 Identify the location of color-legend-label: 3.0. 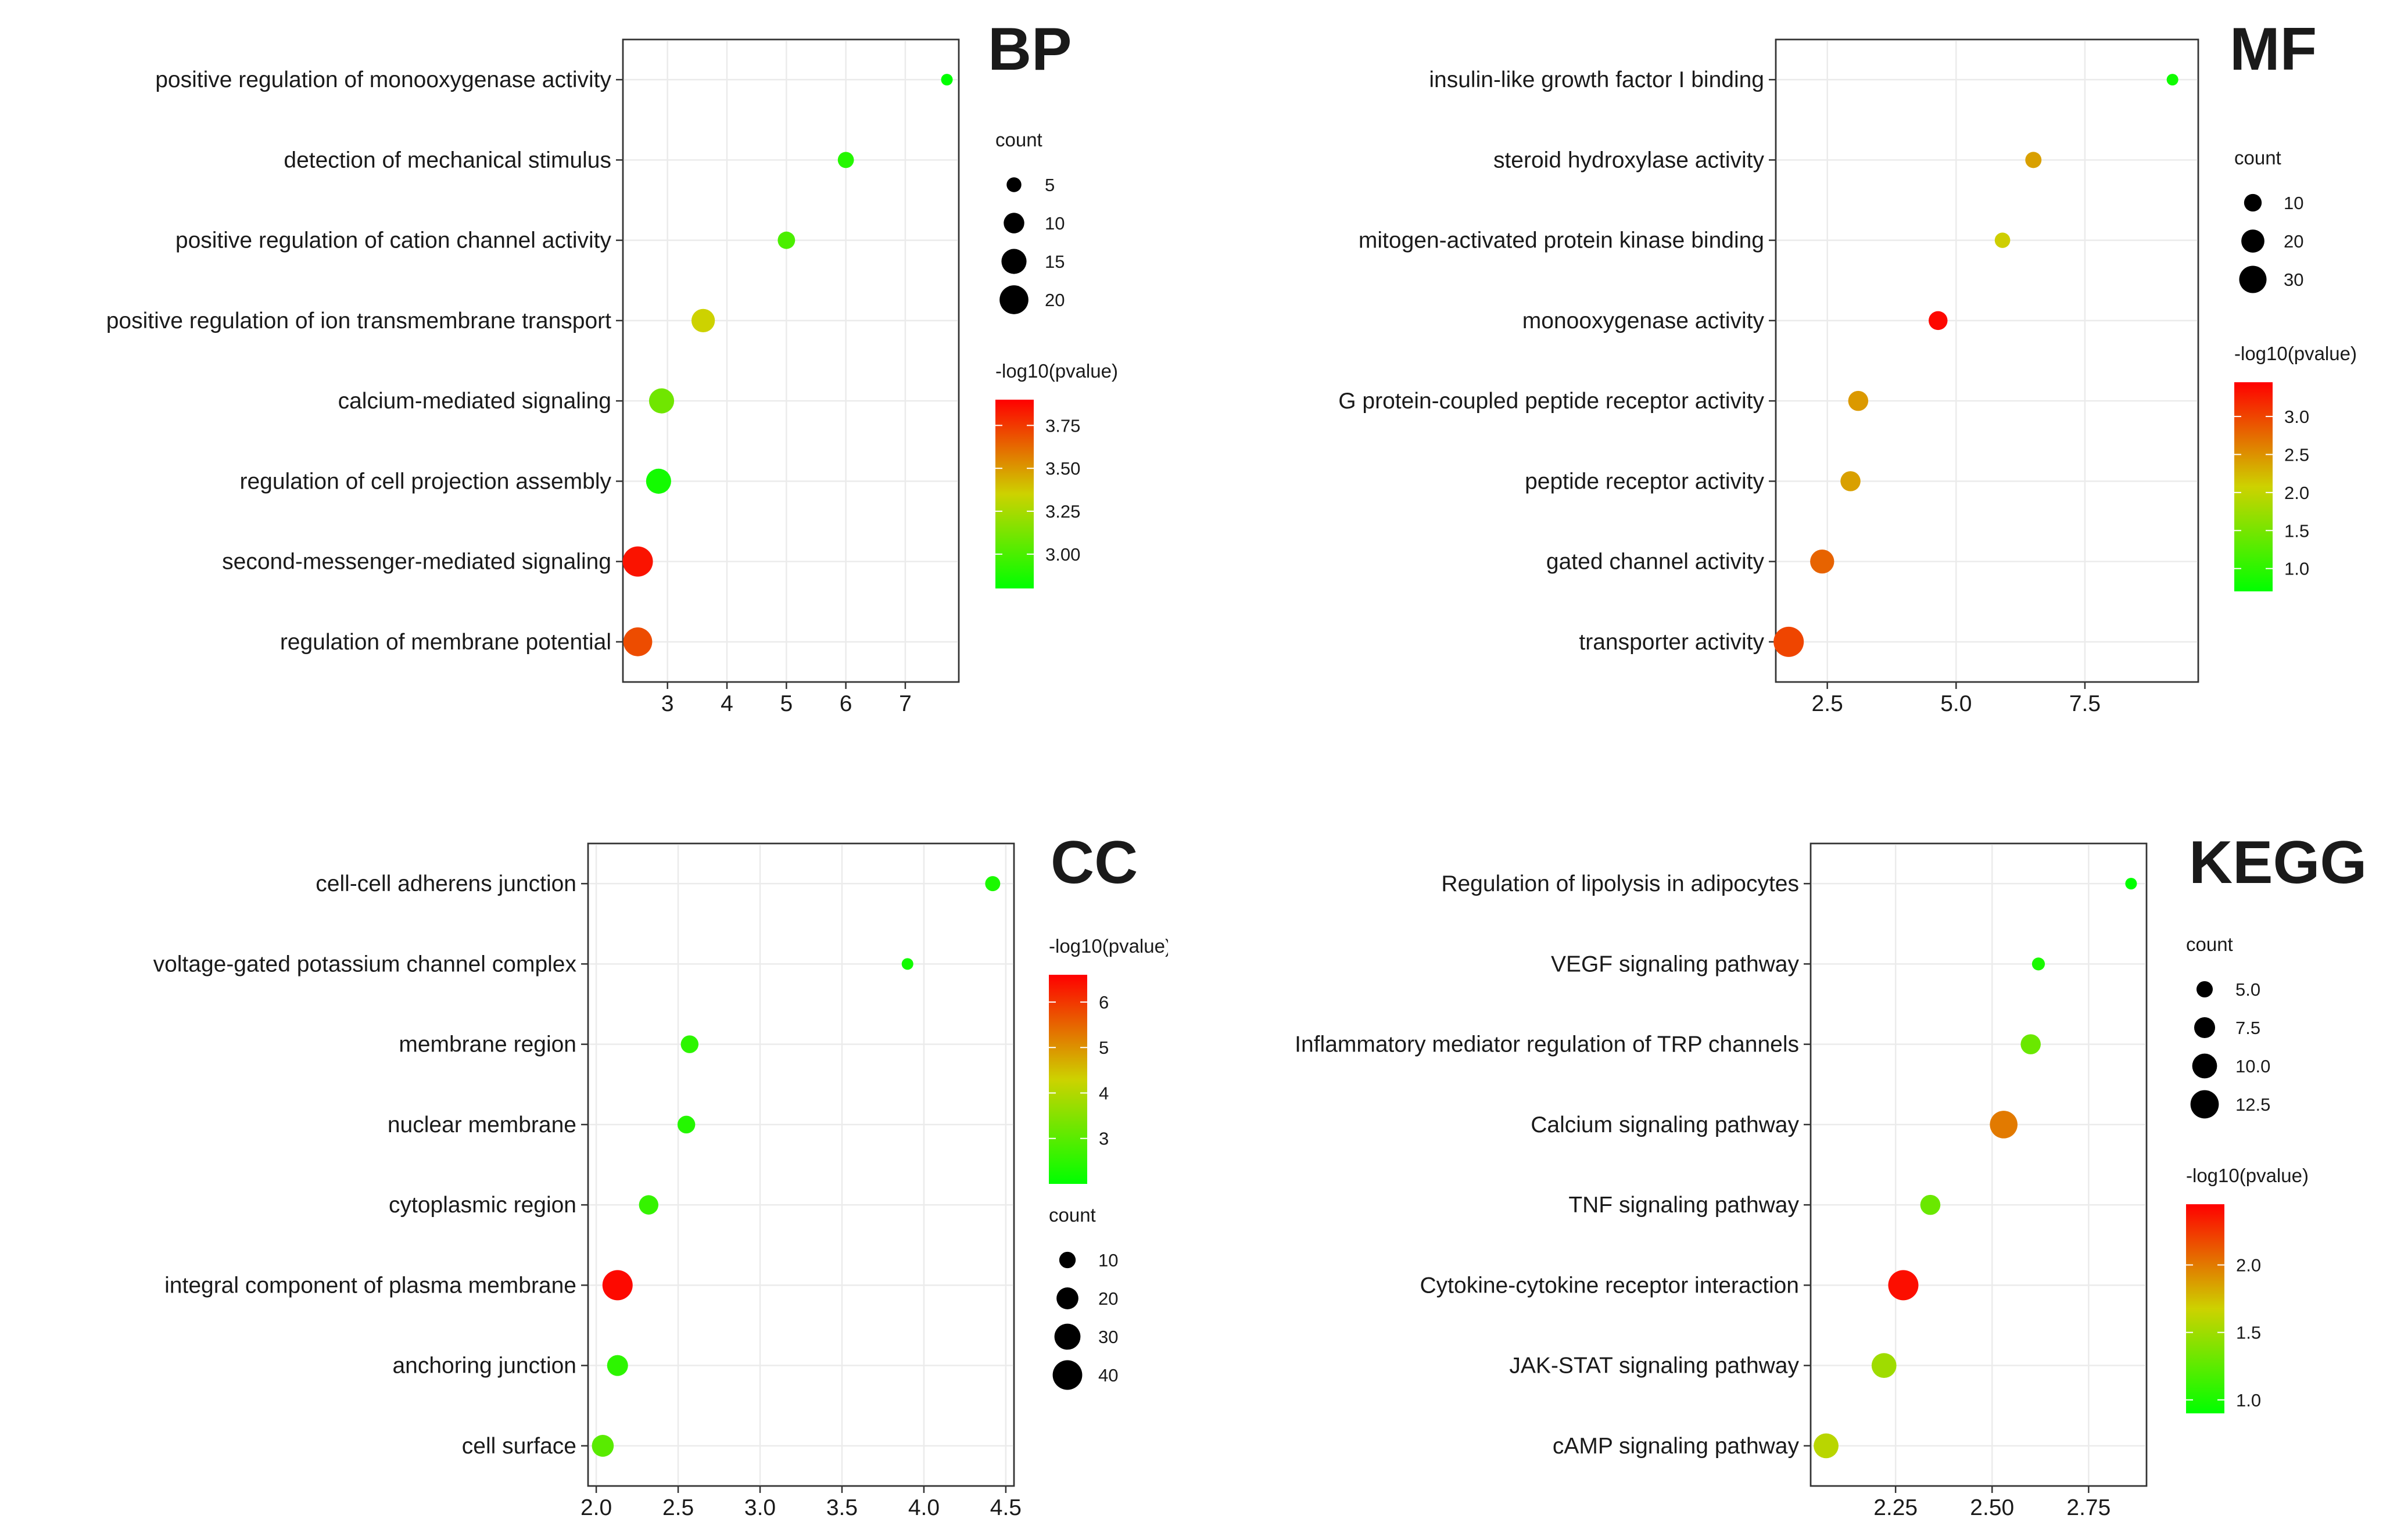
(2296, 417).